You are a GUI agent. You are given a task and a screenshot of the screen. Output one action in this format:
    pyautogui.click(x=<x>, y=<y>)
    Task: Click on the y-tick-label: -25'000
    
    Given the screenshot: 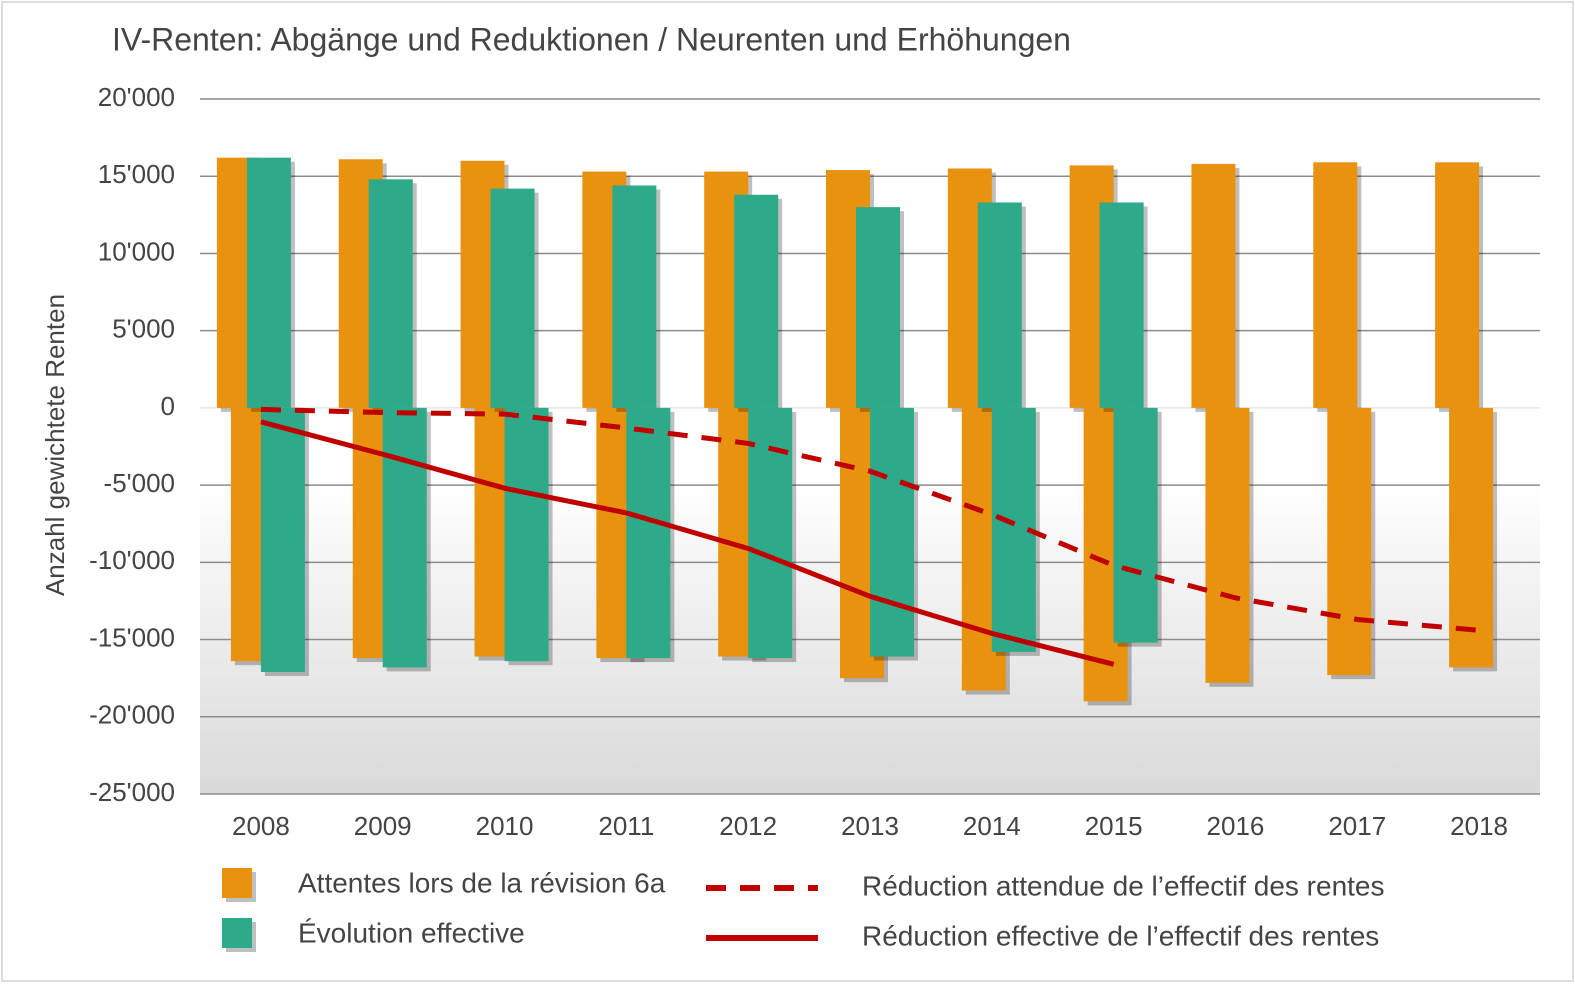 What is the action you would take?
    pyautogui.click(x=132, y=792)
    